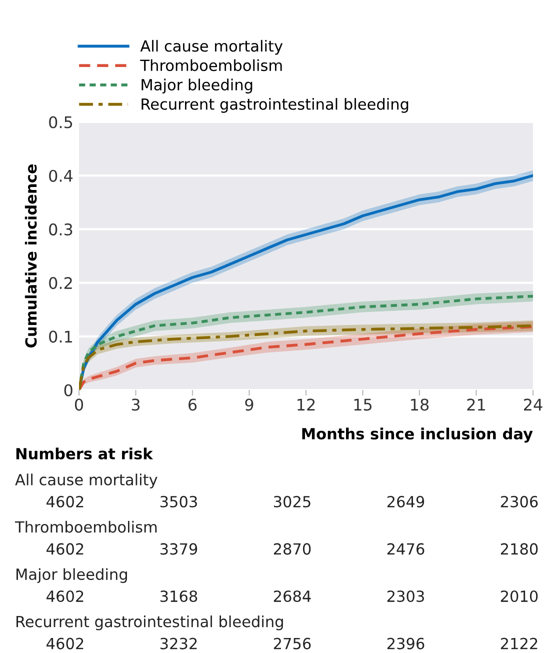  What do you see at coordinates (363, 404) in the screenshot?
I see `x-tick-label: 15` at bounding box center [363, 404].